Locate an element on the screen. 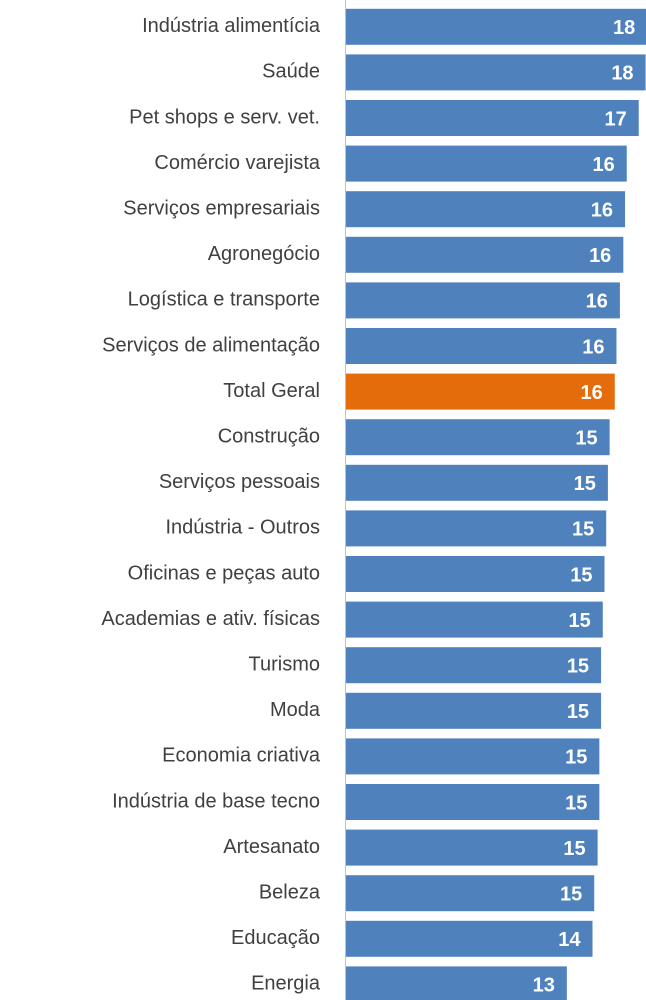 This screenshot has height=1000, width=646. category-label: Logística e transporte is located at coordinates (224, 300).